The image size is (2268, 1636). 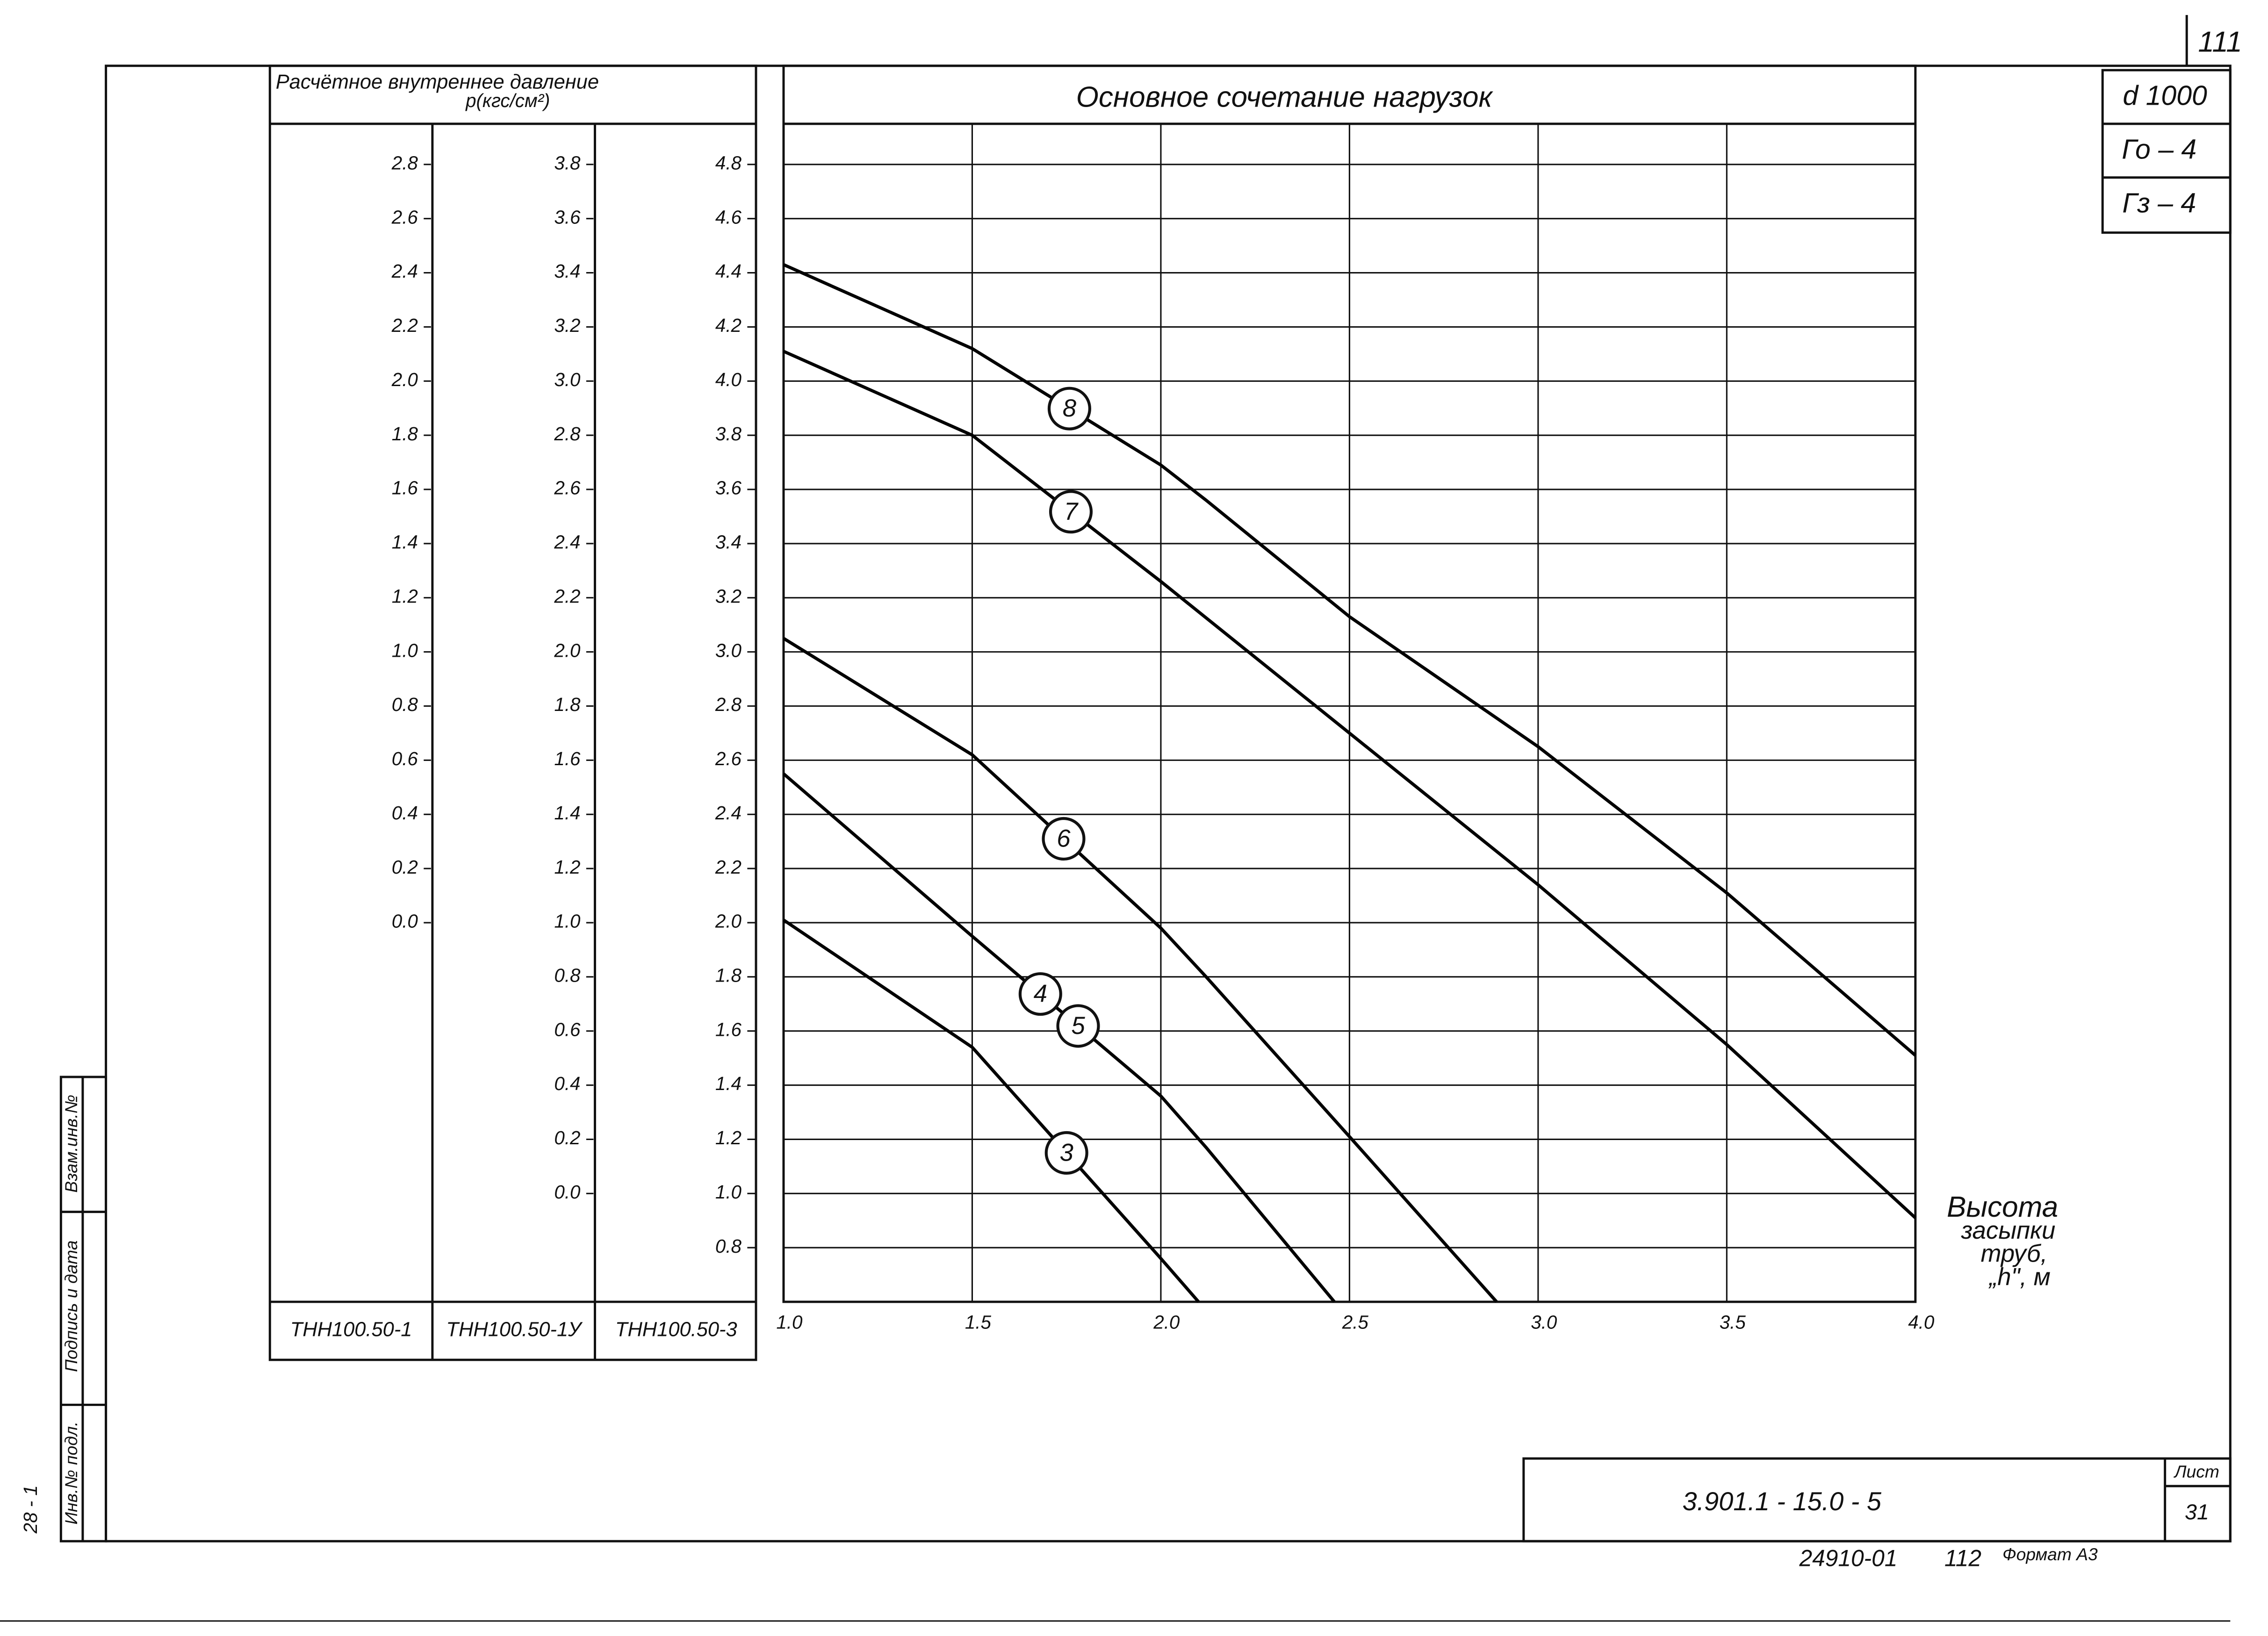 What do you see at coordinates (1962, 1558) in the screenshot?
I see `footer-number: 112` at bounding box center [1962, 1558].